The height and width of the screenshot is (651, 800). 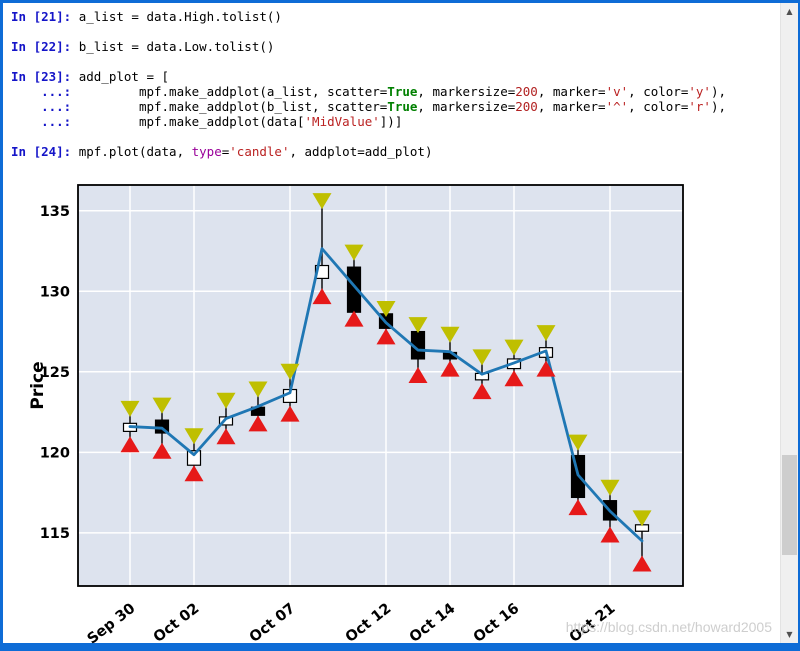 What do you see at coordinates (361, 151) in the screenshot?
I see `code-segment: , addplot=add_plot)` at bounding box center [361, 151].